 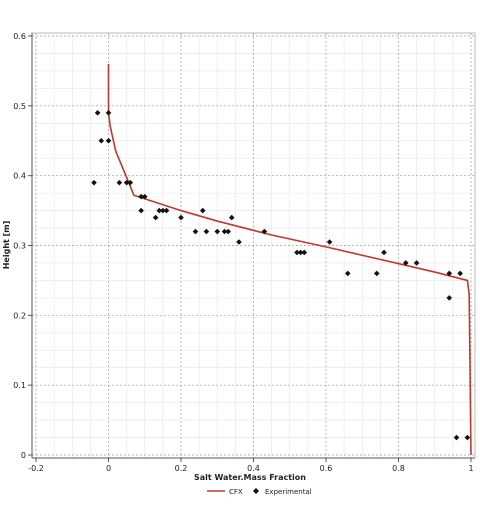 What do you see at coordinates (23, 455) in the screenshot?
I see `y-tick-label: 0` at bounding box center [23, 455].